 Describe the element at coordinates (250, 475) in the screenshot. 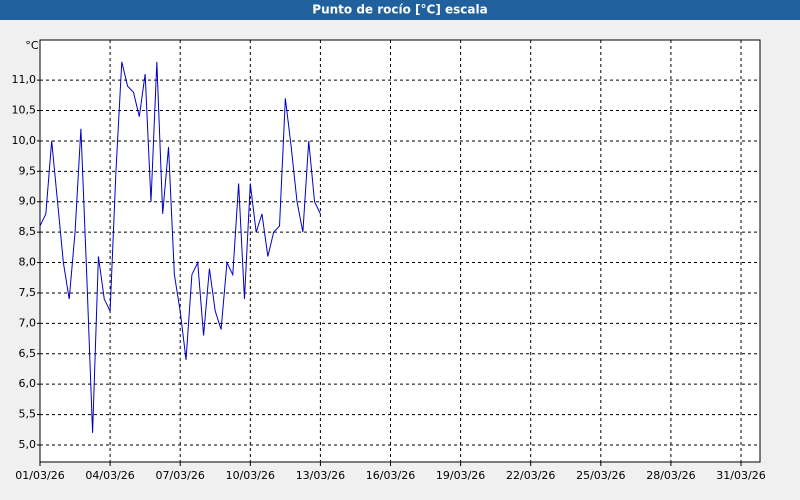

I see `x-tick-label: 10/03/26` at that location.